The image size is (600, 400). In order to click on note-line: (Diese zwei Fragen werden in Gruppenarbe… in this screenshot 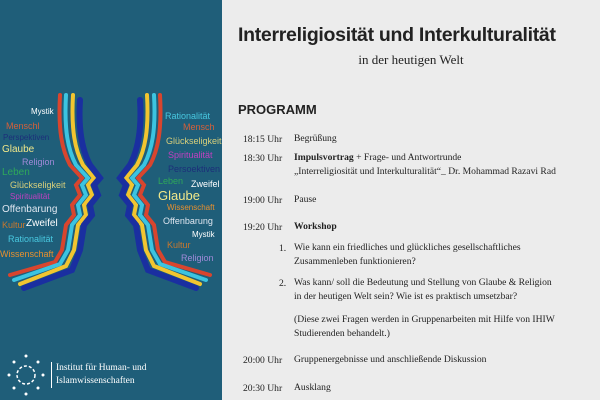, I will do `click(424, 319)`.